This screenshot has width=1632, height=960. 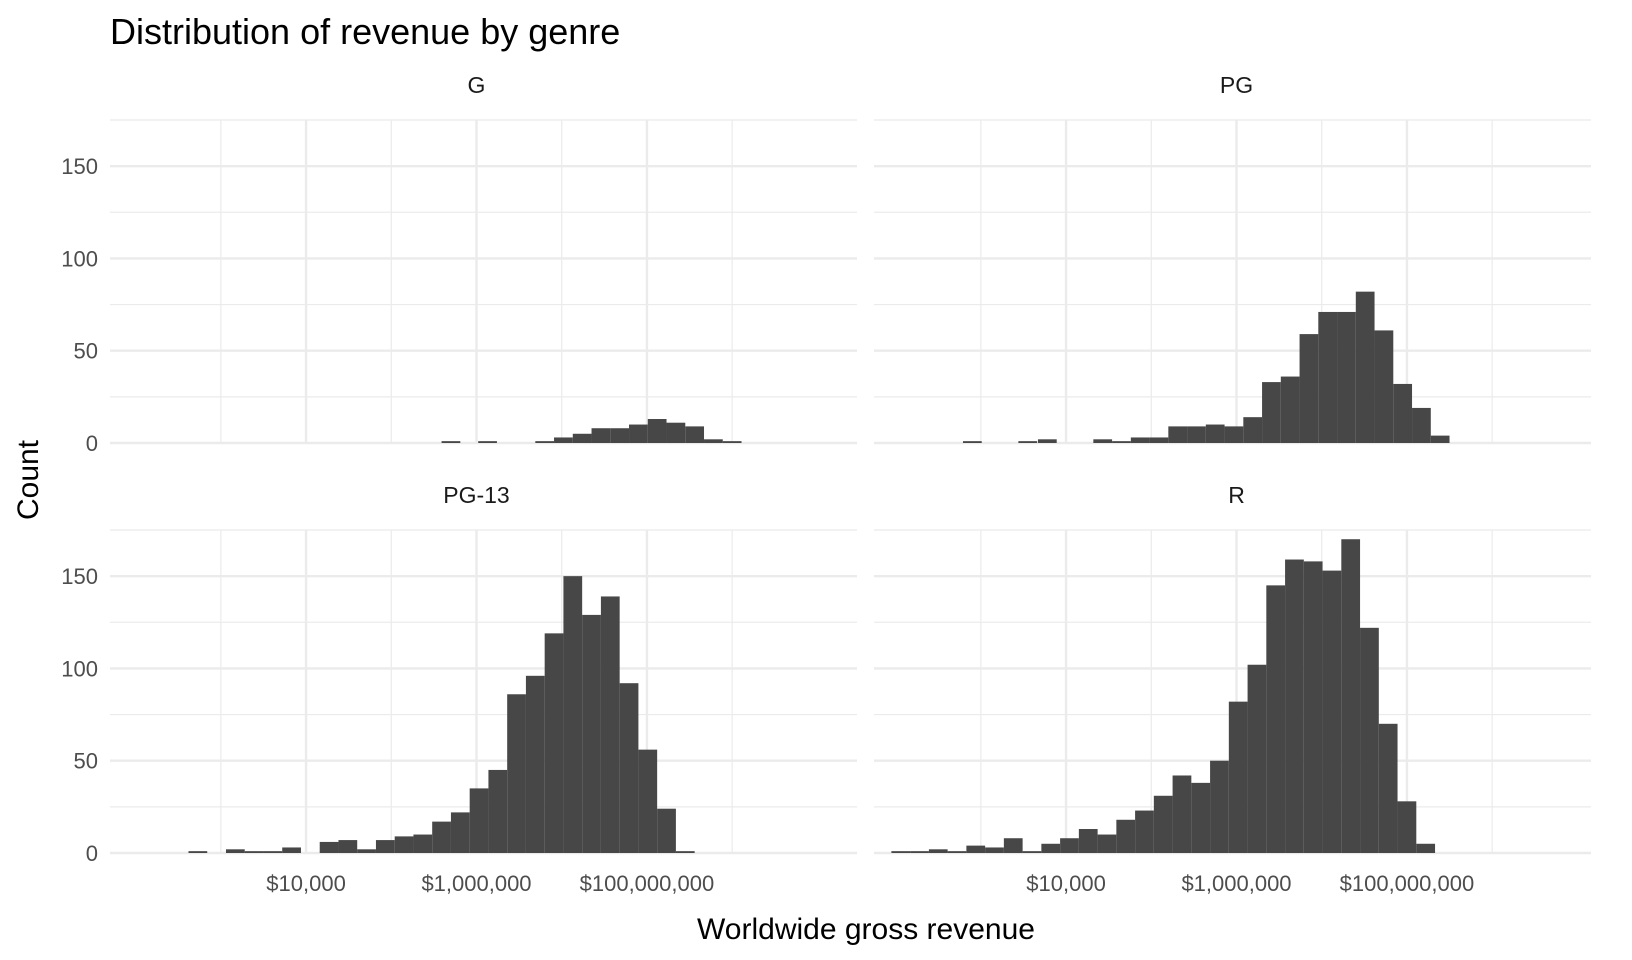 I want to click on y-axis-label: Count, so click(x=28, y=479).